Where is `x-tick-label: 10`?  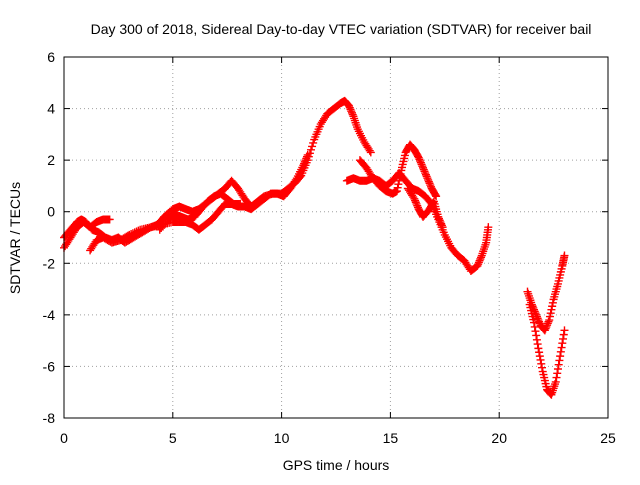
x-tick-label: 10 is located at coordinates (282, 438).